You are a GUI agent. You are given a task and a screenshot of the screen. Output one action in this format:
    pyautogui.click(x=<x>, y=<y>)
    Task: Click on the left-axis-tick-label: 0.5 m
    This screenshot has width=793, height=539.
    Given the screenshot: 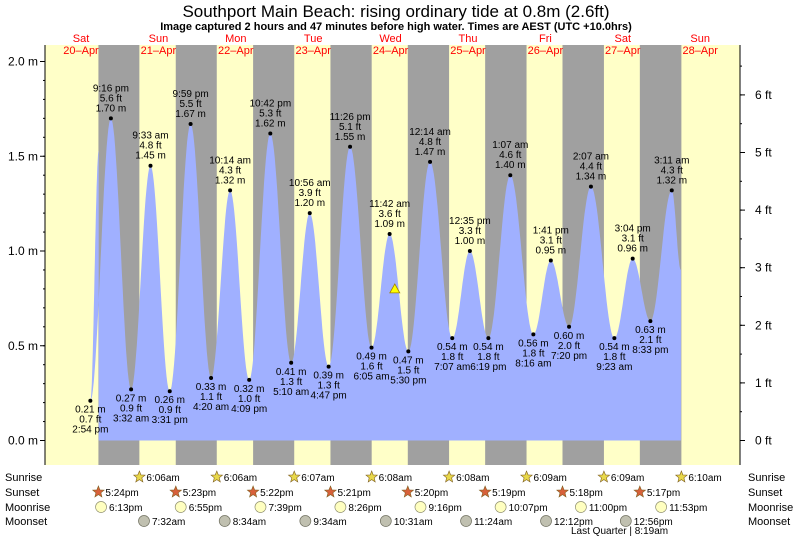 What is the action you would take?
    pyautogui.click(x=23, y=346)
    